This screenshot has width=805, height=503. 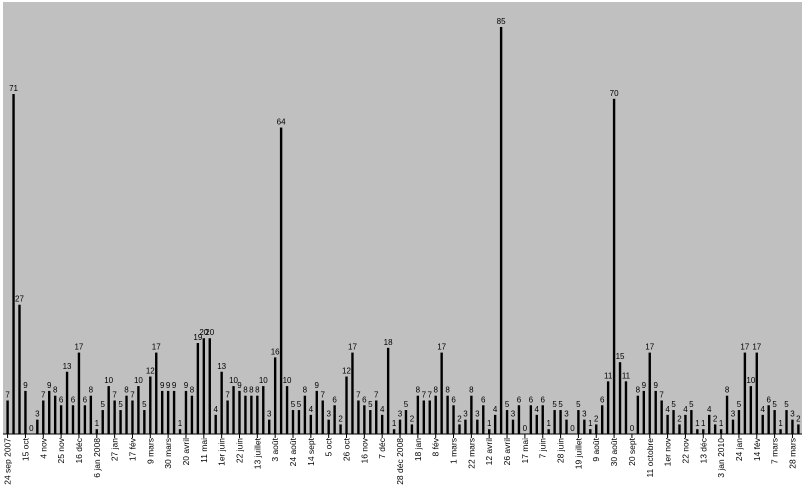 I want to click on x-tick-label: 22 mars, so click(x=471, y=453).